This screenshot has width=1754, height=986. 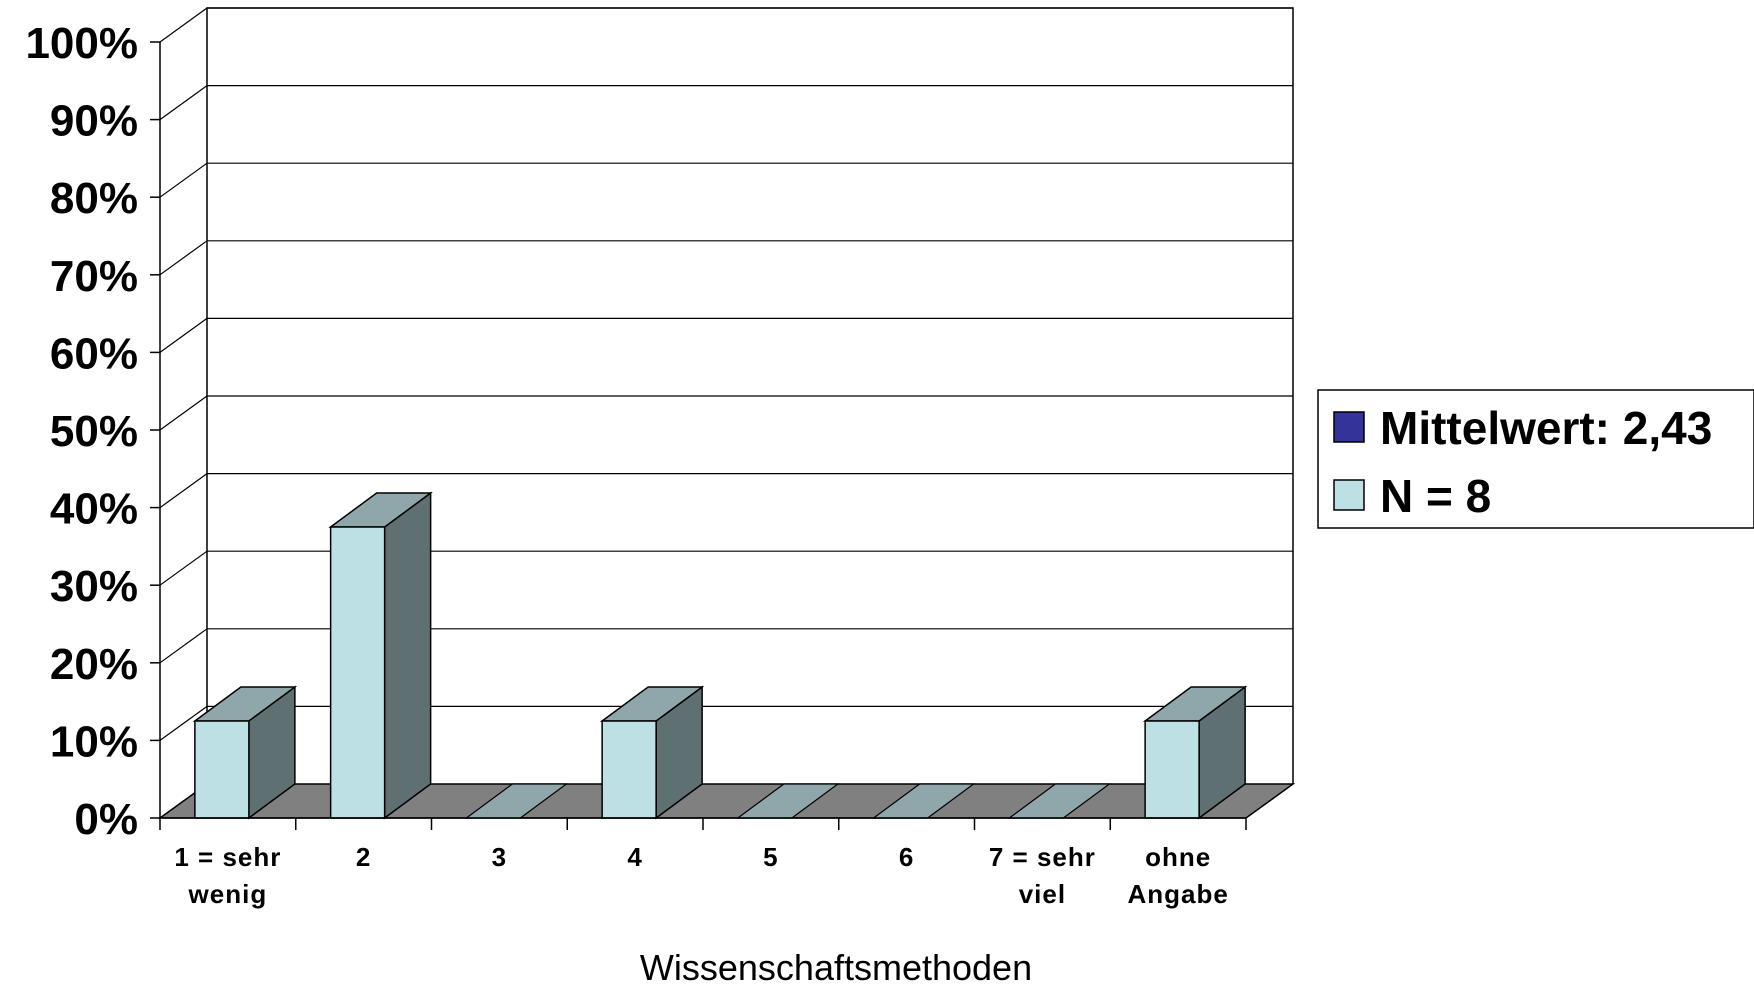 I want to click on x-tick-label: wenig, so click(x=228, y=894).